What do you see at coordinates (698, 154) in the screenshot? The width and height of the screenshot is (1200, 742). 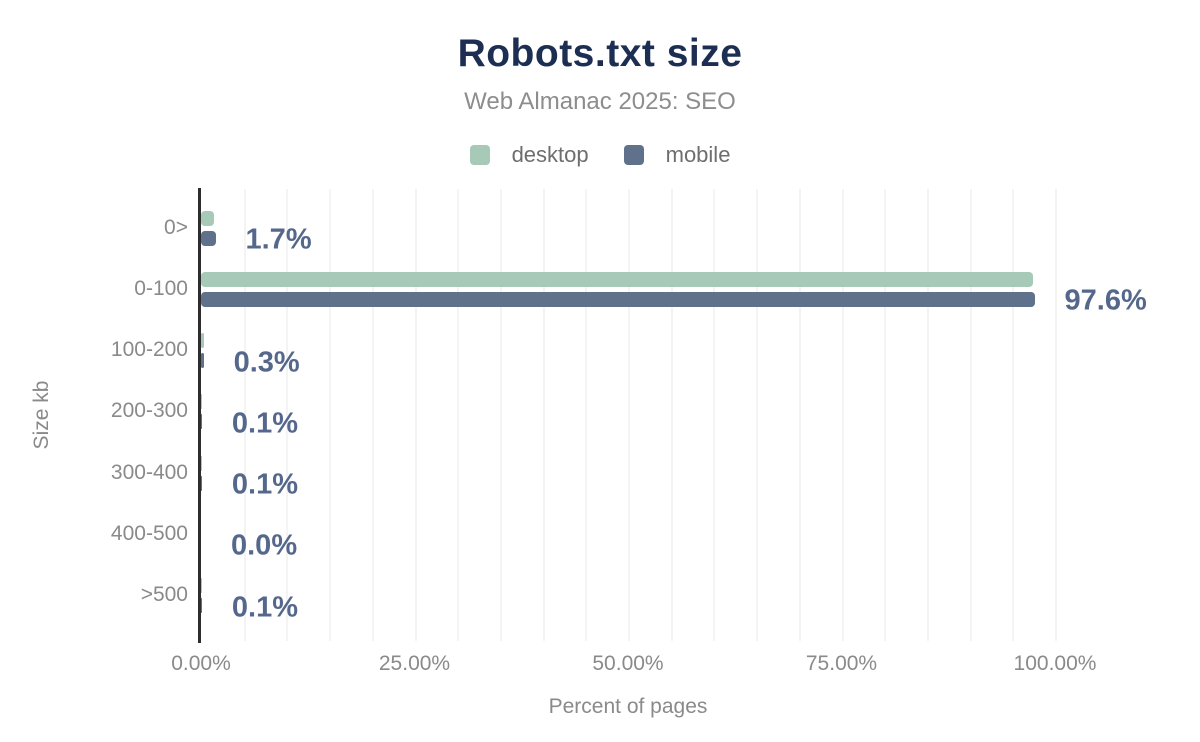 I see `legend-label: mobile` at bounding box center [698, 154].